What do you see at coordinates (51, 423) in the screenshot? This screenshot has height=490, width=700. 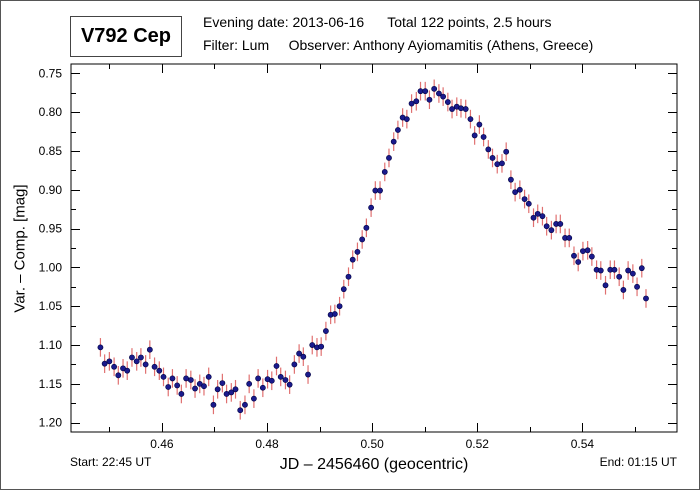 I see `y-tick-label: 1.20` at bounding box center [51, 423].